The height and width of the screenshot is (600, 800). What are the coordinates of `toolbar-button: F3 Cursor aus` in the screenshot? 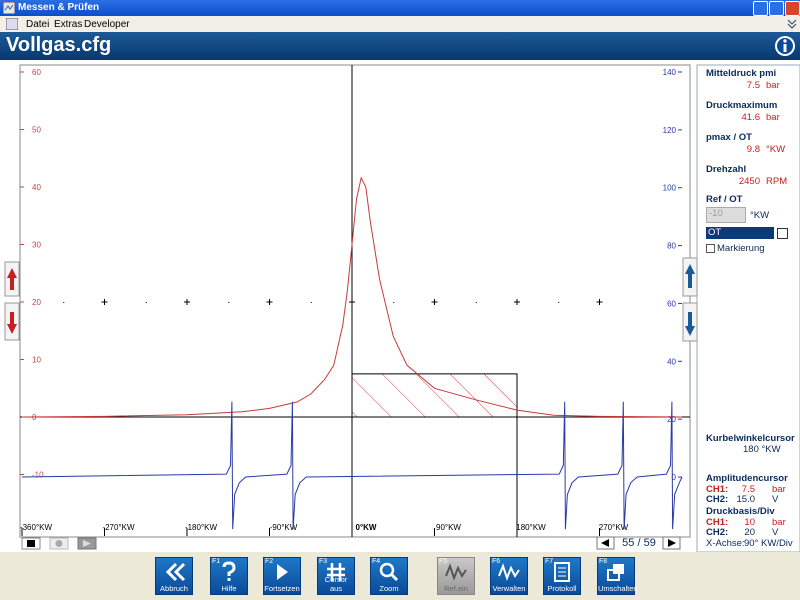 It's located at (336, 576).